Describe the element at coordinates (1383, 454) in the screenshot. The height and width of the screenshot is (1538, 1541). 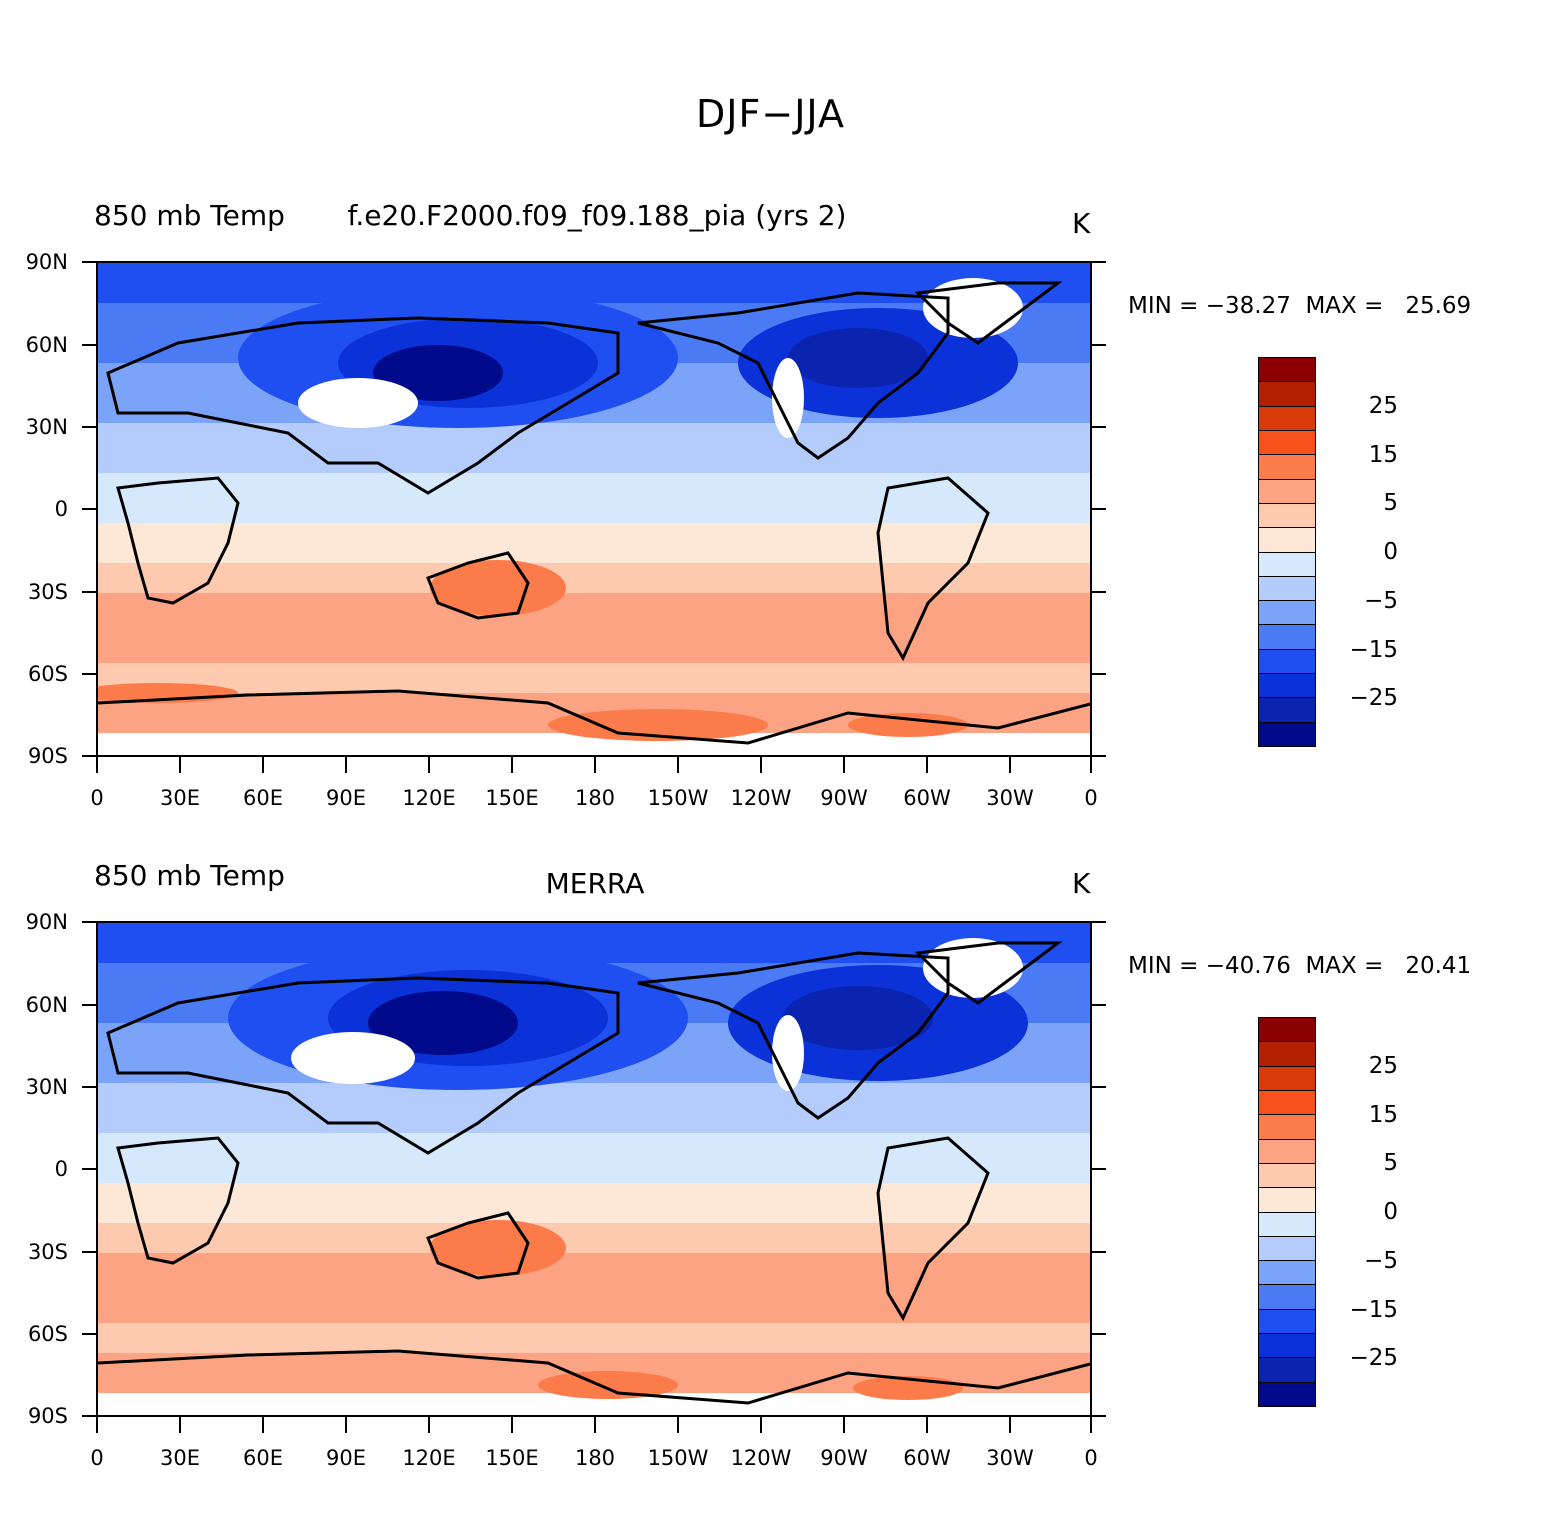
I see `colorbar-label: 15` at that location.